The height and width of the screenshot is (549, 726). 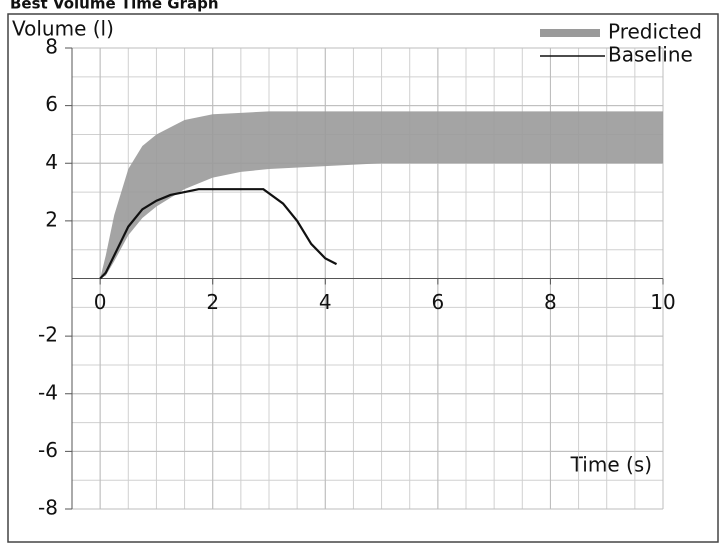 What do you see at coordinates (218, 234) in the screenshot?
I see `baseline-line` at bounding box center [218, 234].